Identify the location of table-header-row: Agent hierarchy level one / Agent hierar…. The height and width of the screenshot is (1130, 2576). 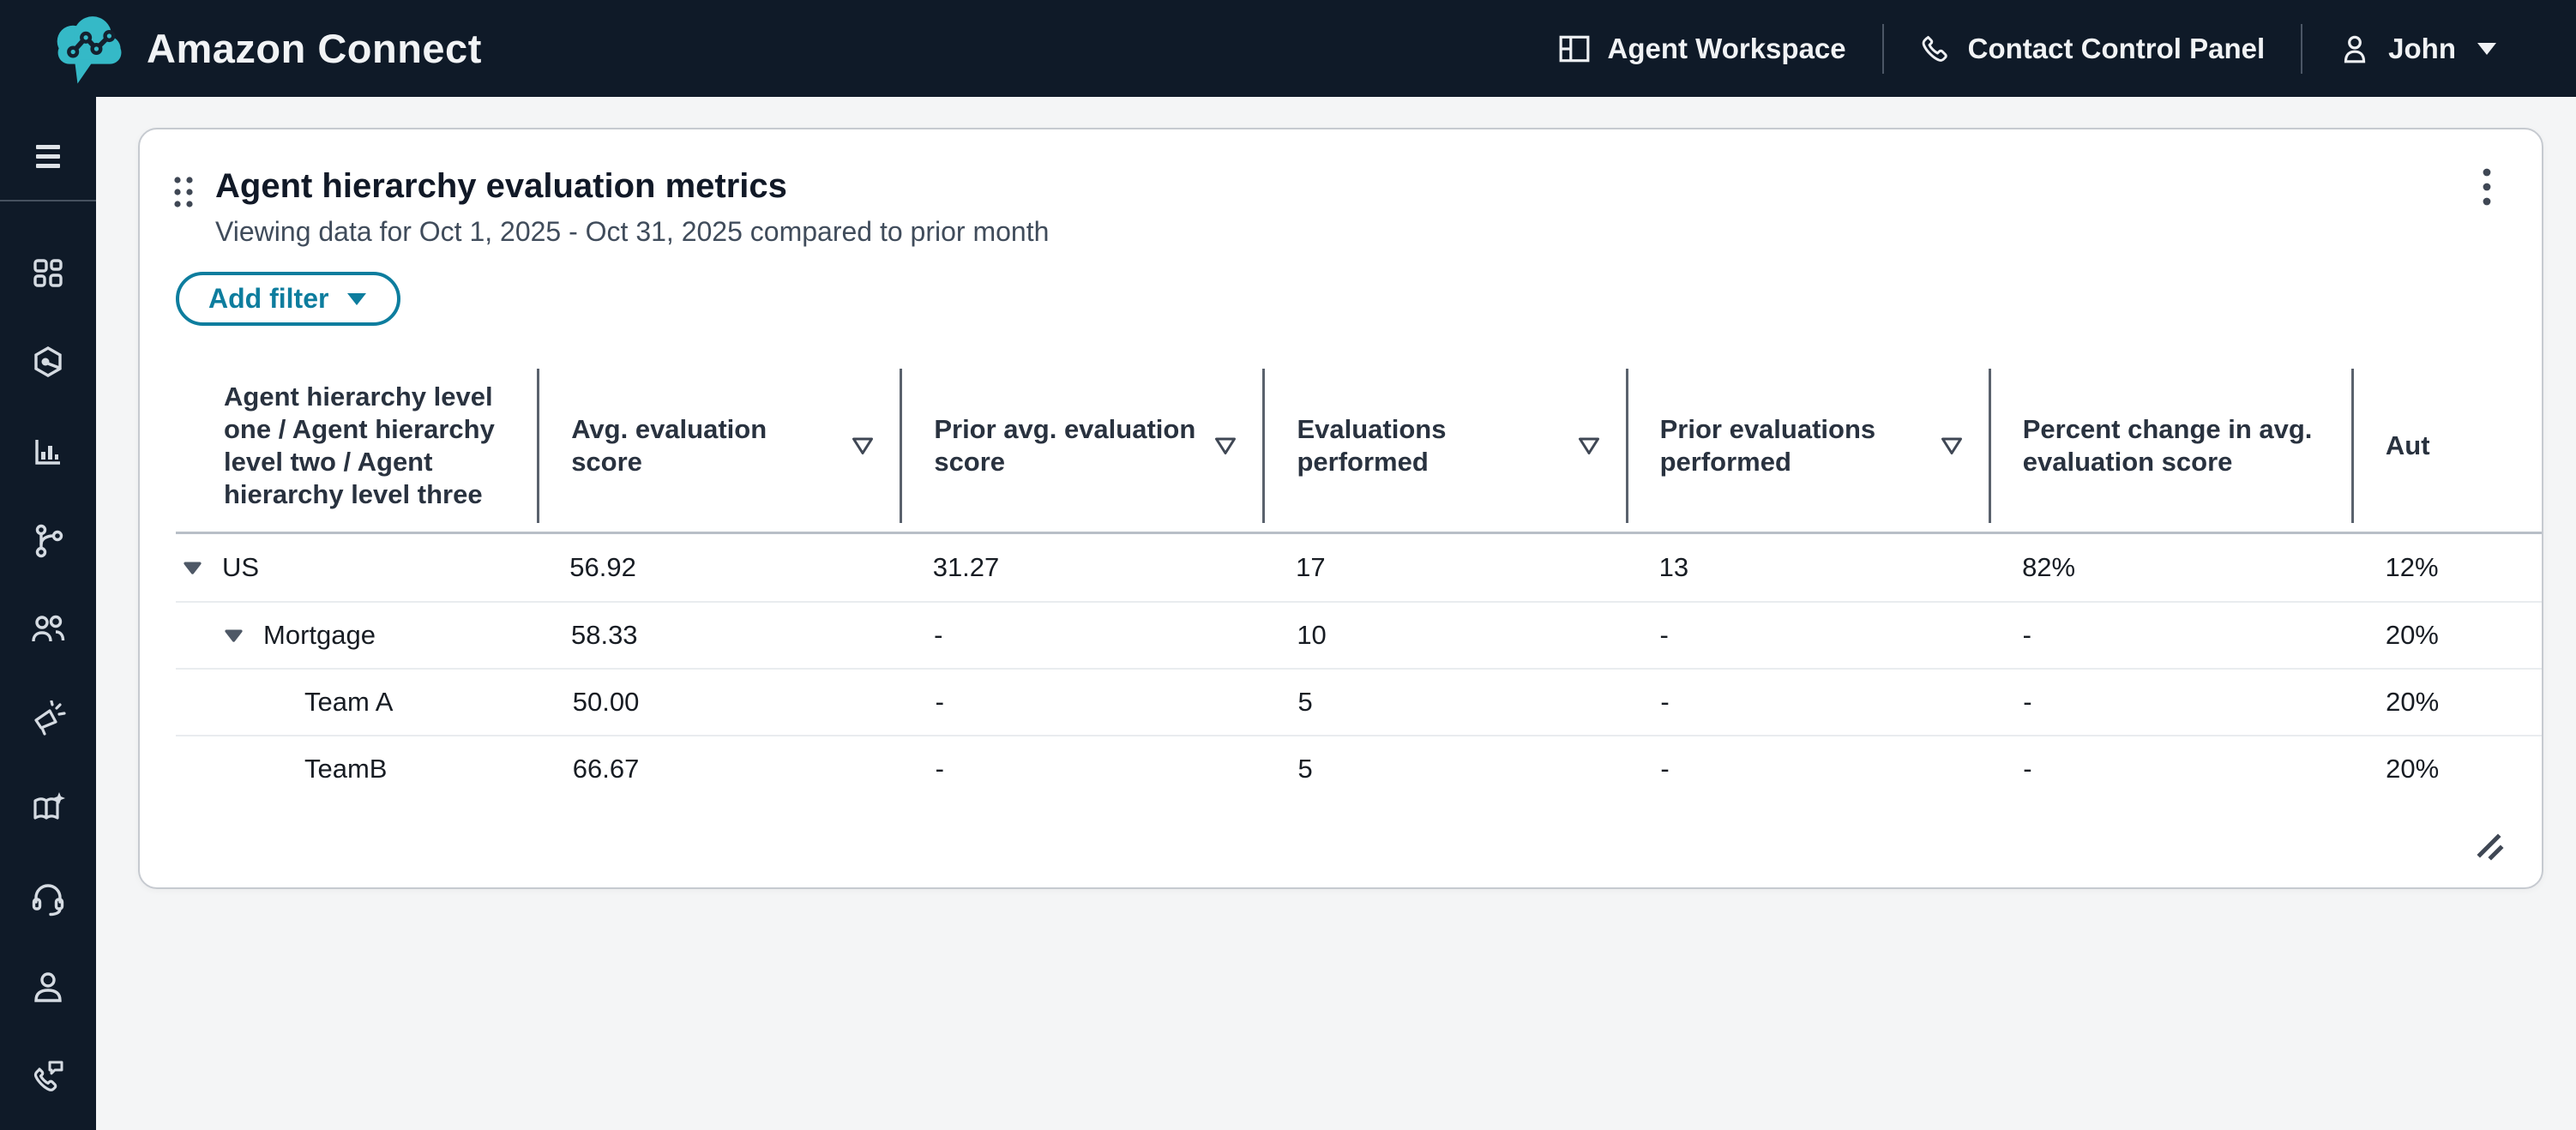
(1359, 447).